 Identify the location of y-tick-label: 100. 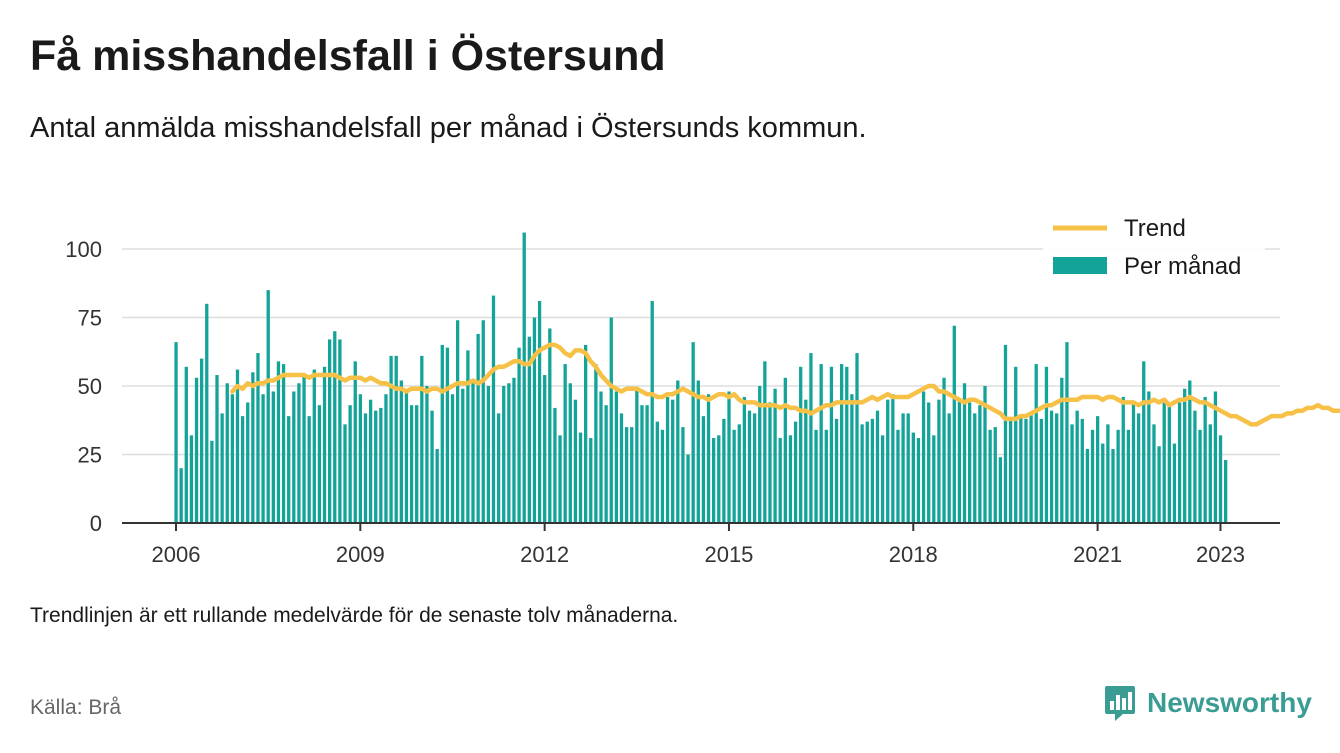
(83, 249).